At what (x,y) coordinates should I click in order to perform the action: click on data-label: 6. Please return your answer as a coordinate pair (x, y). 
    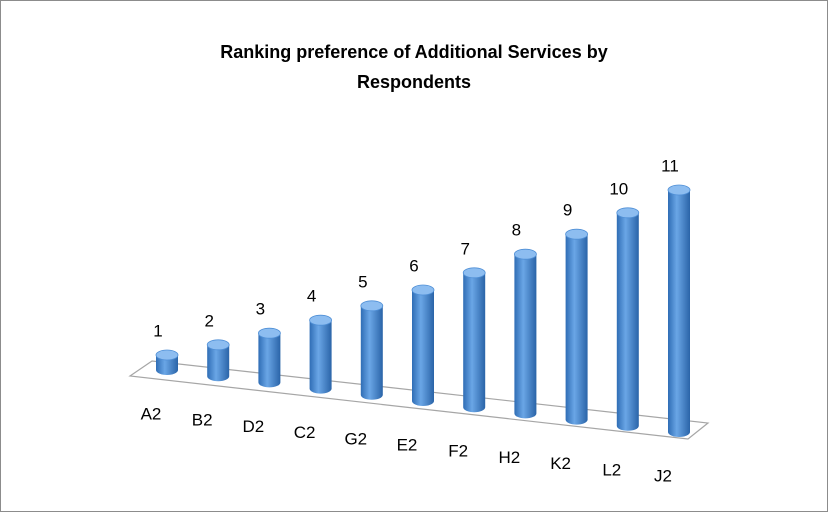
    Looking at the image, I should click on (413, 265).